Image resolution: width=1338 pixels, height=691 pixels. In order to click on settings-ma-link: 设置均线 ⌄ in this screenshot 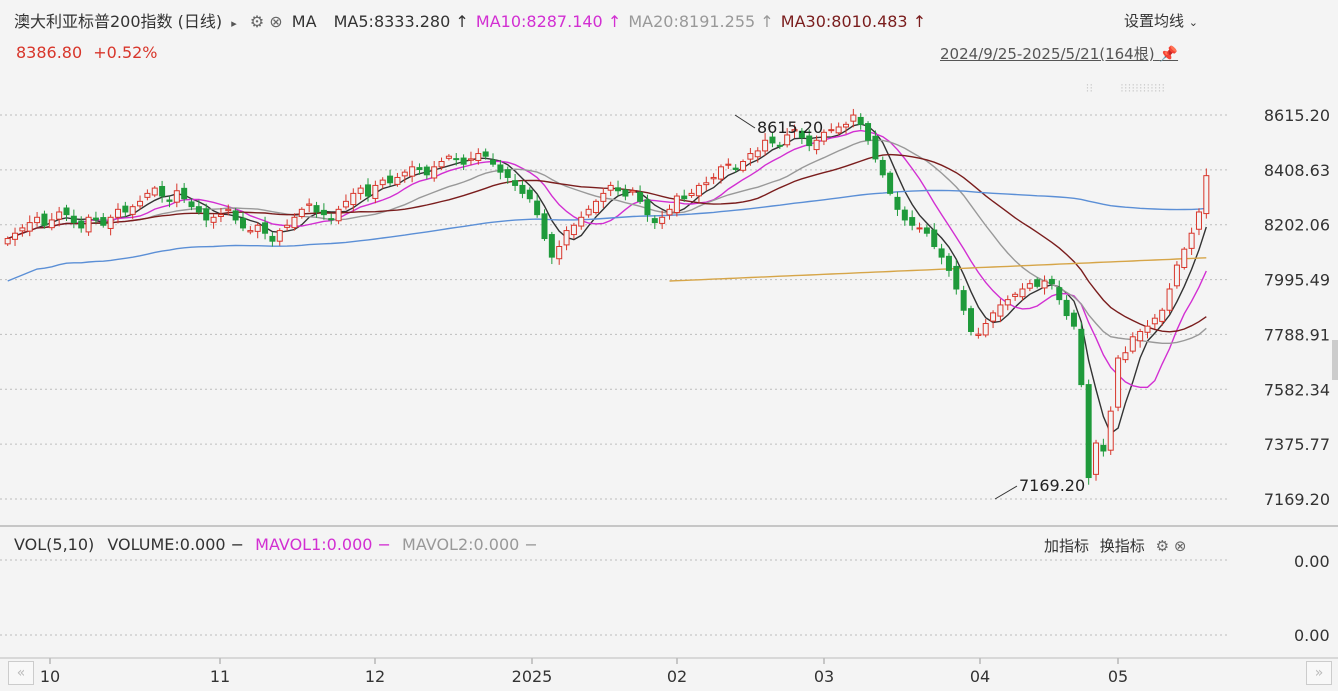, I will do `click(1161, 20)`.